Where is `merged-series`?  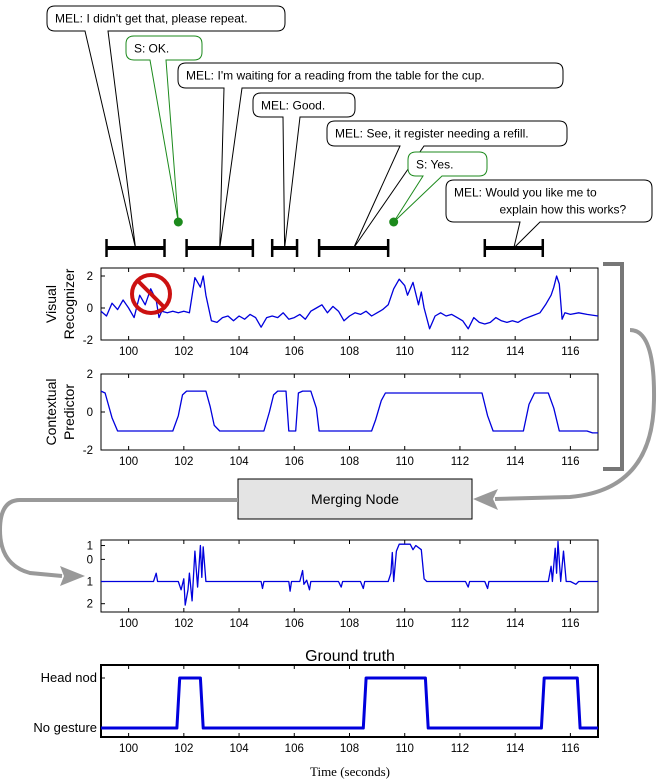
merged-series is located at coordinates (349, 573).